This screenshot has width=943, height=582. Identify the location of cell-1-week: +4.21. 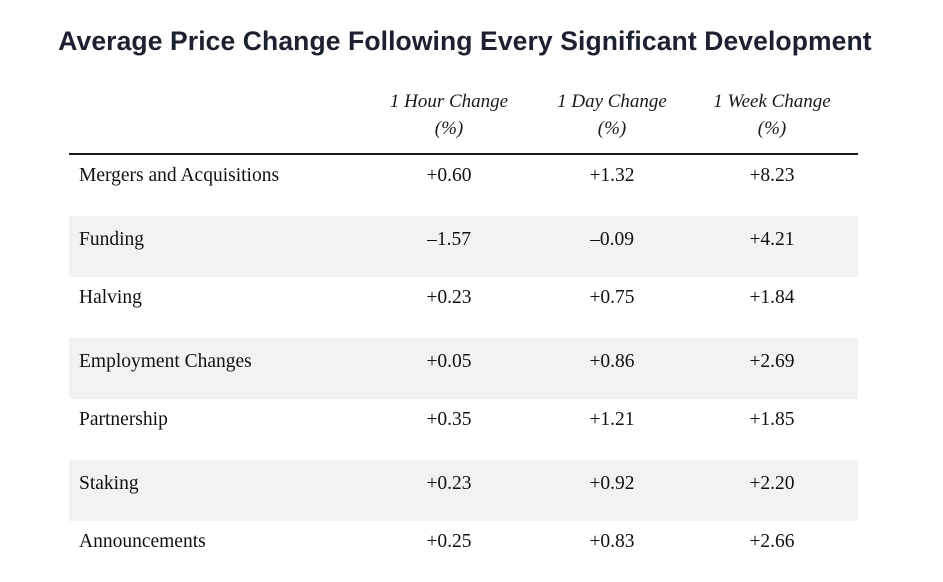
(772, 239).